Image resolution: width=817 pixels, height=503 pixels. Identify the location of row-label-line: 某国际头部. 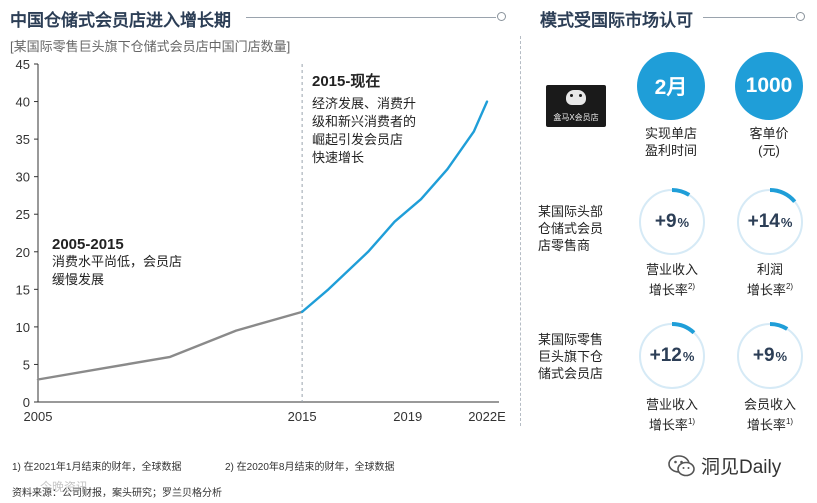
(571, 211).